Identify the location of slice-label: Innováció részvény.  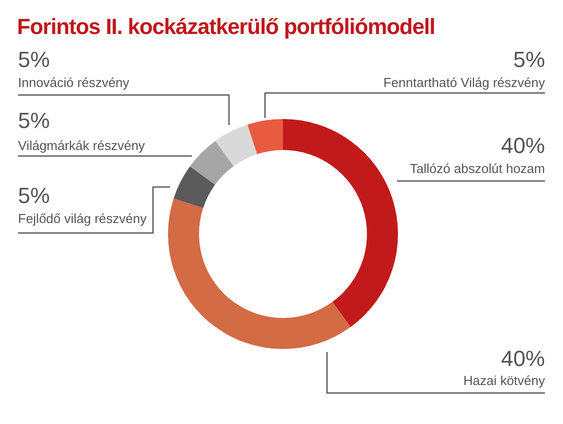
(74, 82).